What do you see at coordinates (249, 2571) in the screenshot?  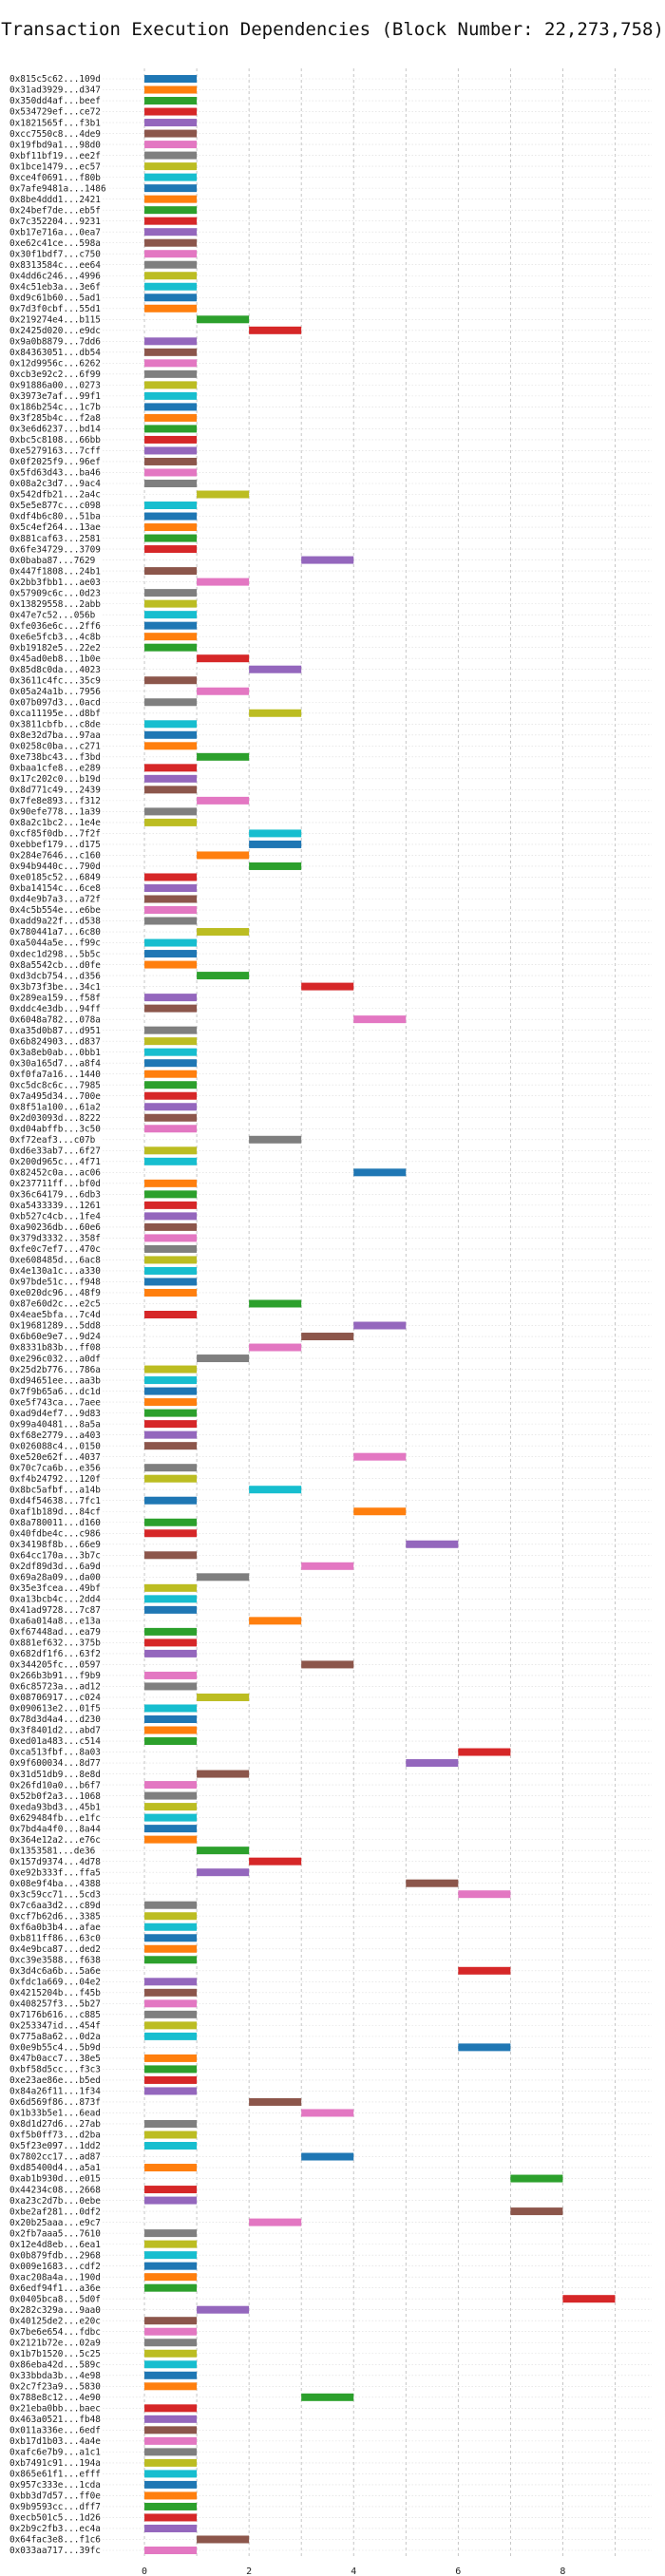 I see `x-tick-label: 2` at bounding box center [249, 2571].